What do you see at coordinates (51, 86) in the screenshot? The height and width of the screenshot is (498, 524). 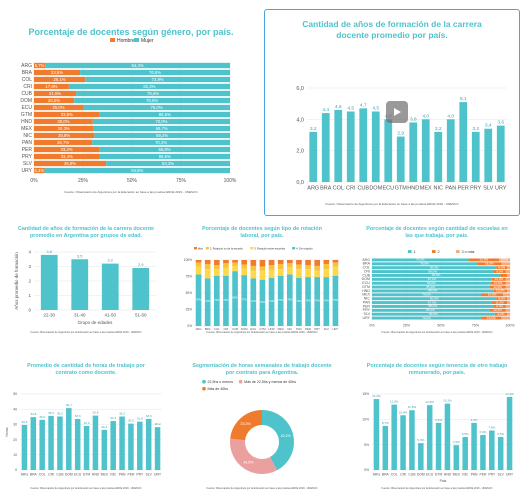 I see `data-label: 17,8%` at bounding box center [51, 86].